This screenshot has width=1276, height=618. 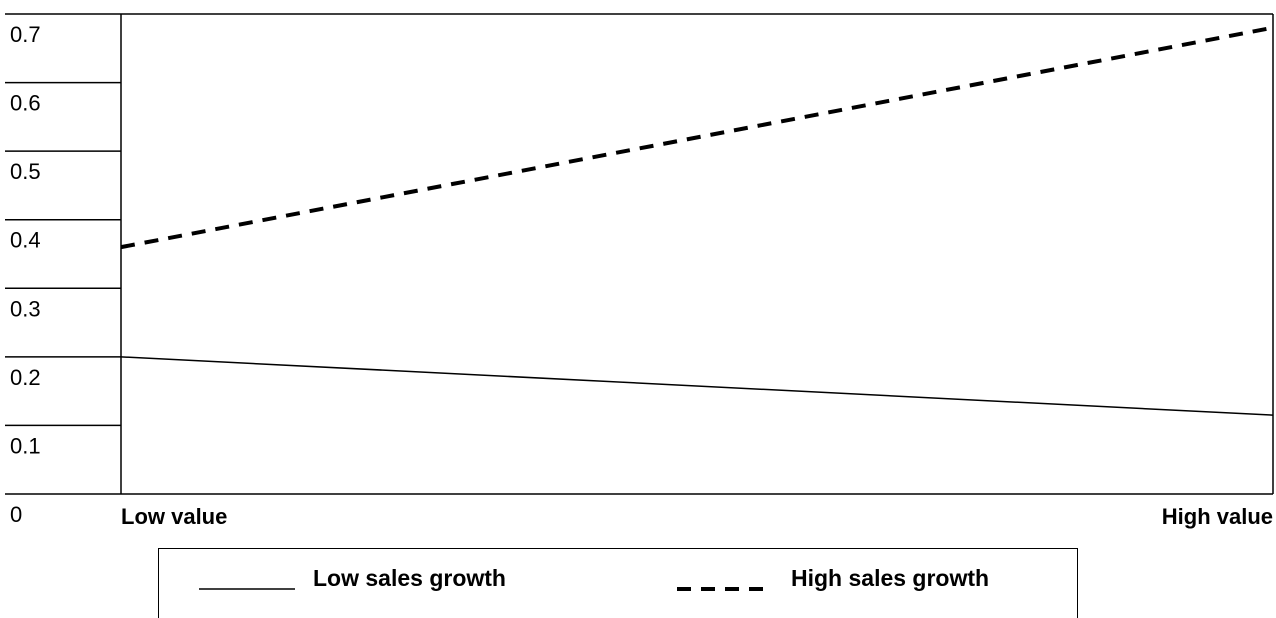 I want to click on legend-swatch-solid, so click(x=247, y=578).